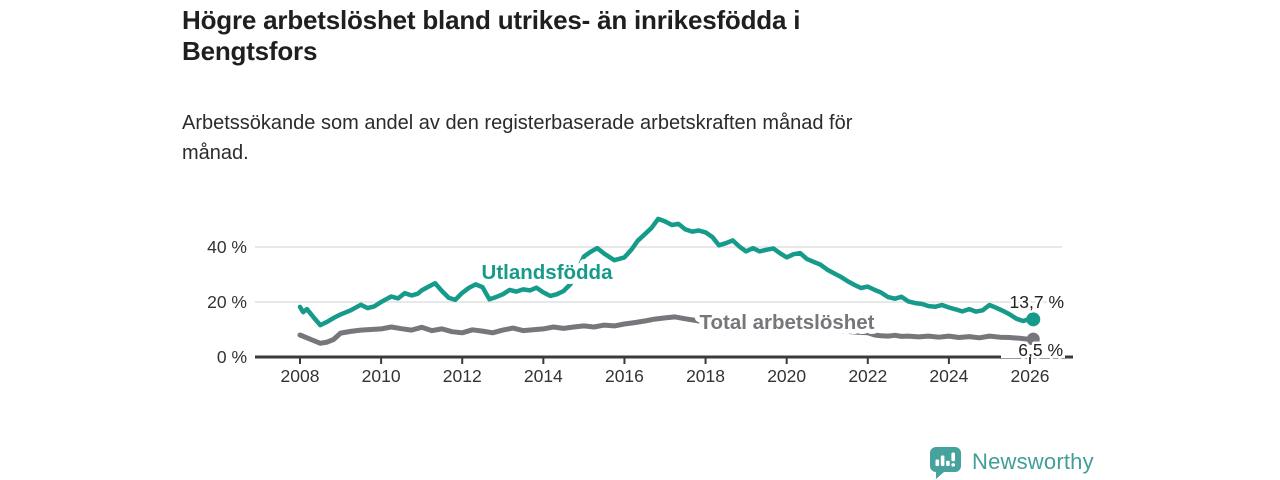 The image size is (1280, 480). I want to click on x-tick-label: 2012, so click(462, 376).